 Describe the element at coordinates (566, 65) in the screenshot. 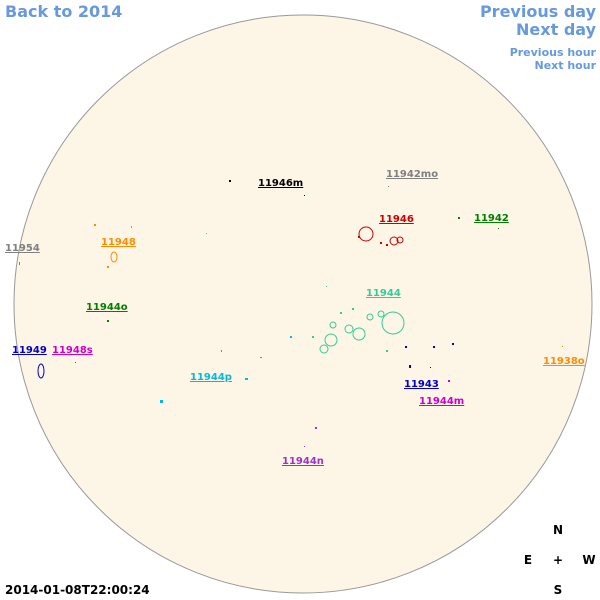

I see `nav-link: Next hour` at that location.